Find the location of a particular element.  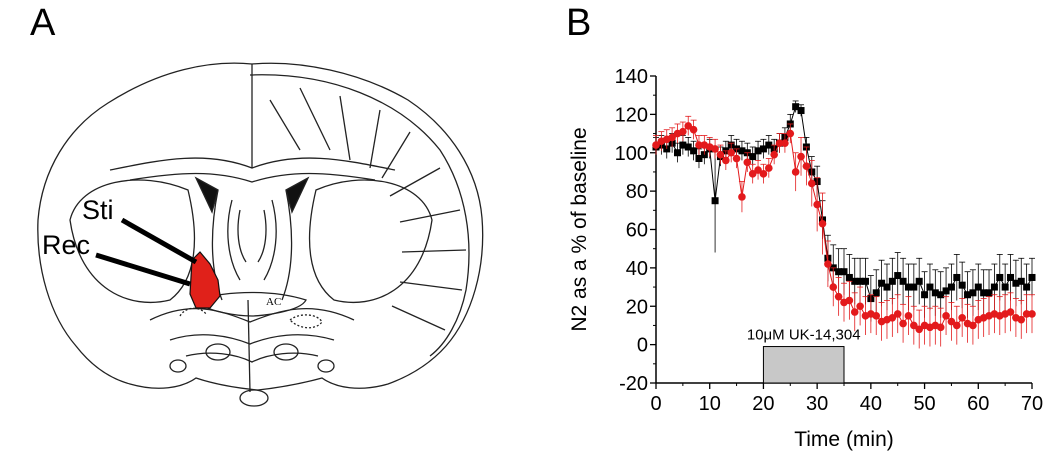

x-tick-label: 20 is located at coordinates (763, 404).